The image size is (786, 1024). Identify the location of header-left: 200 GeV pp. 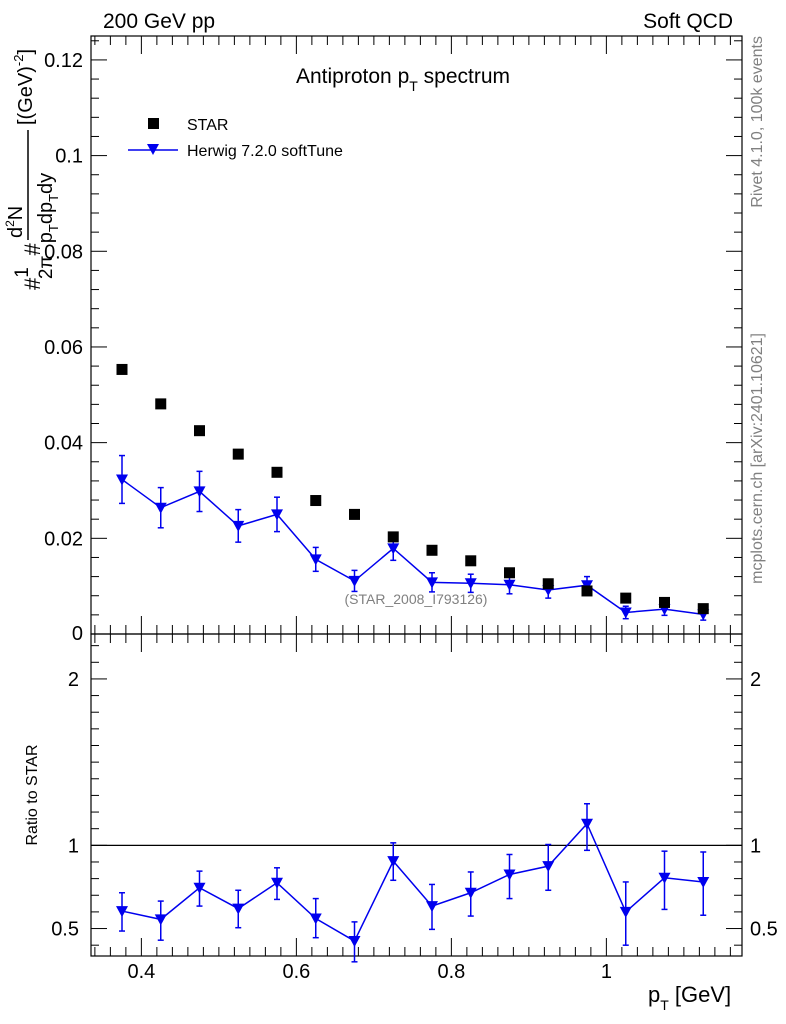
(159, 21).